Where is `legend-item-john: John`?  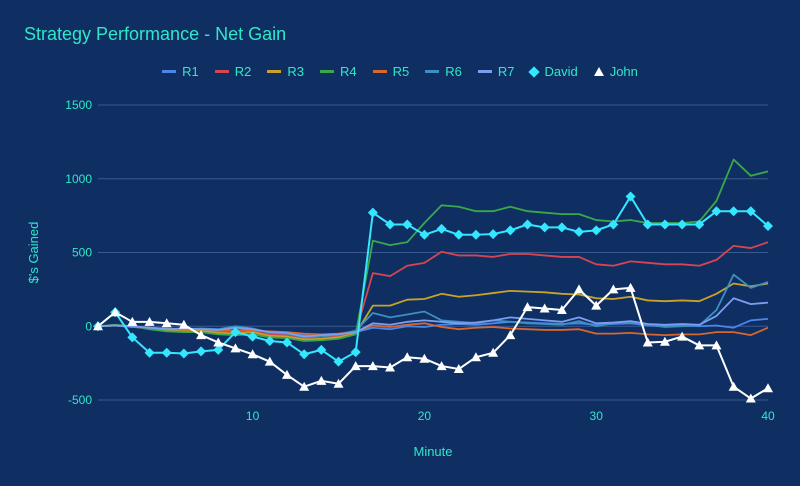
legend-item-john: John is located at coordinates (615, 71).